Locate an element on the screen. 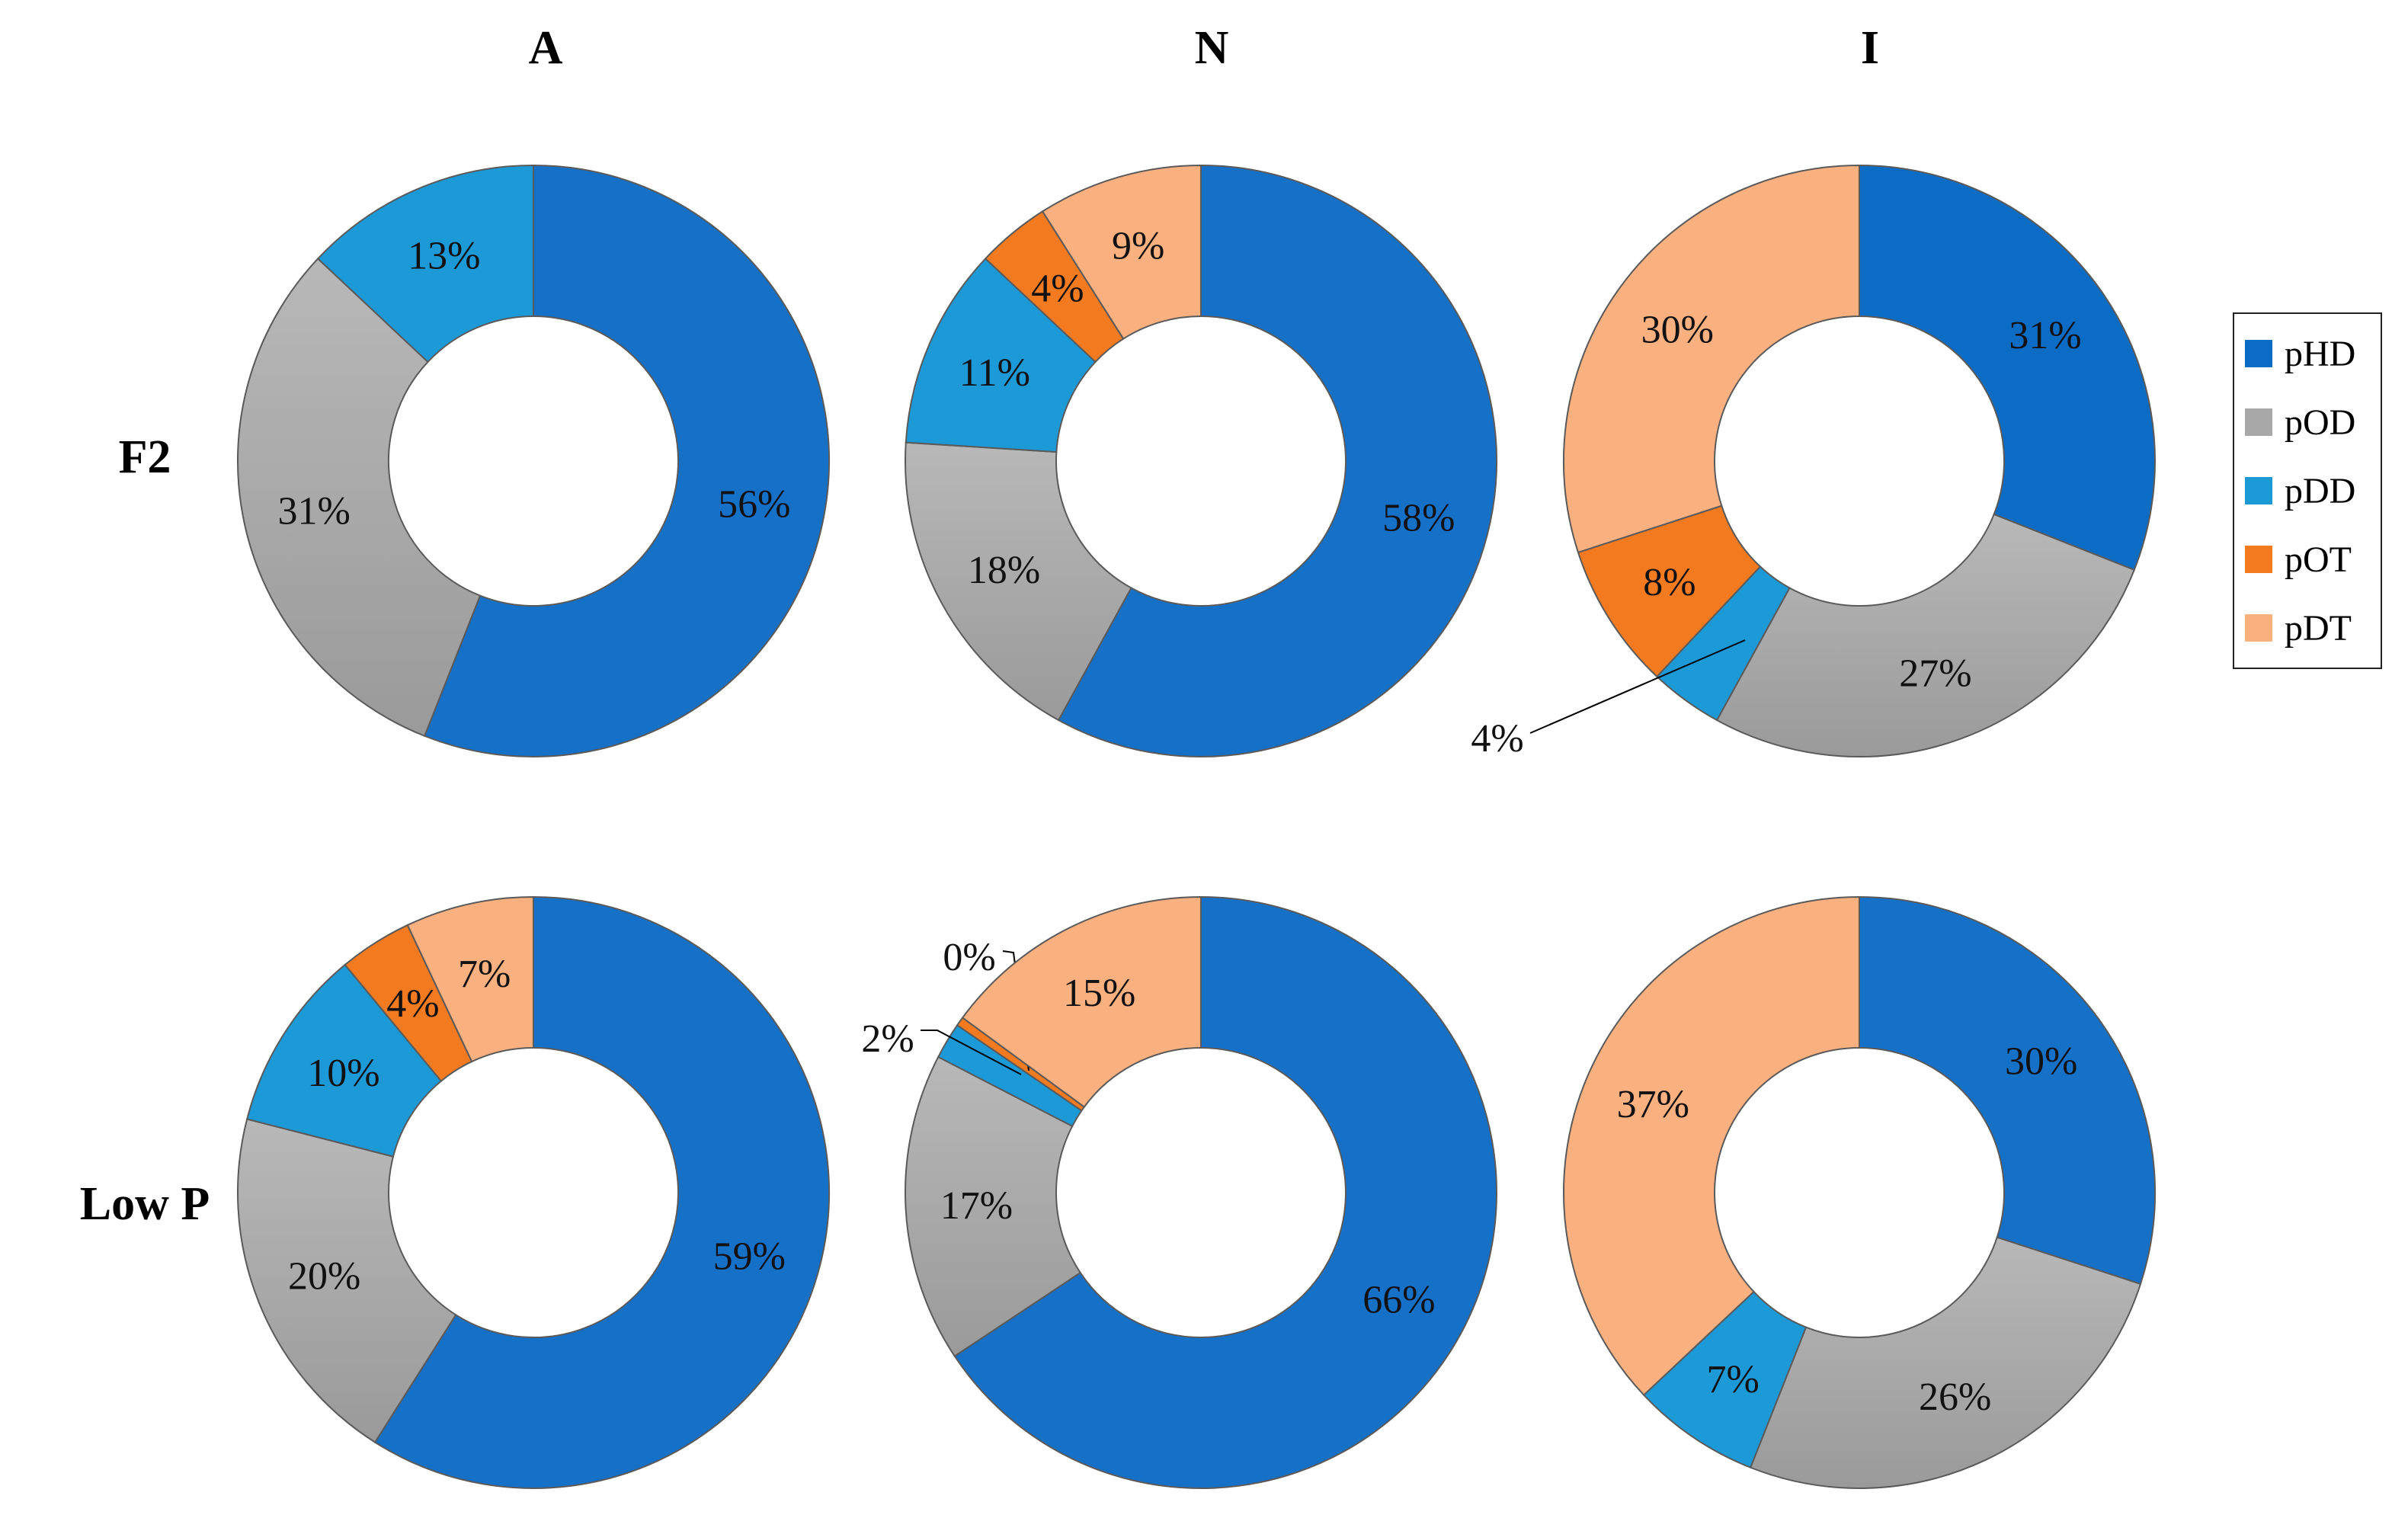  donut-f2-i: 31% 27% 4% 8% 30% is located at coordinates (1813, 463).